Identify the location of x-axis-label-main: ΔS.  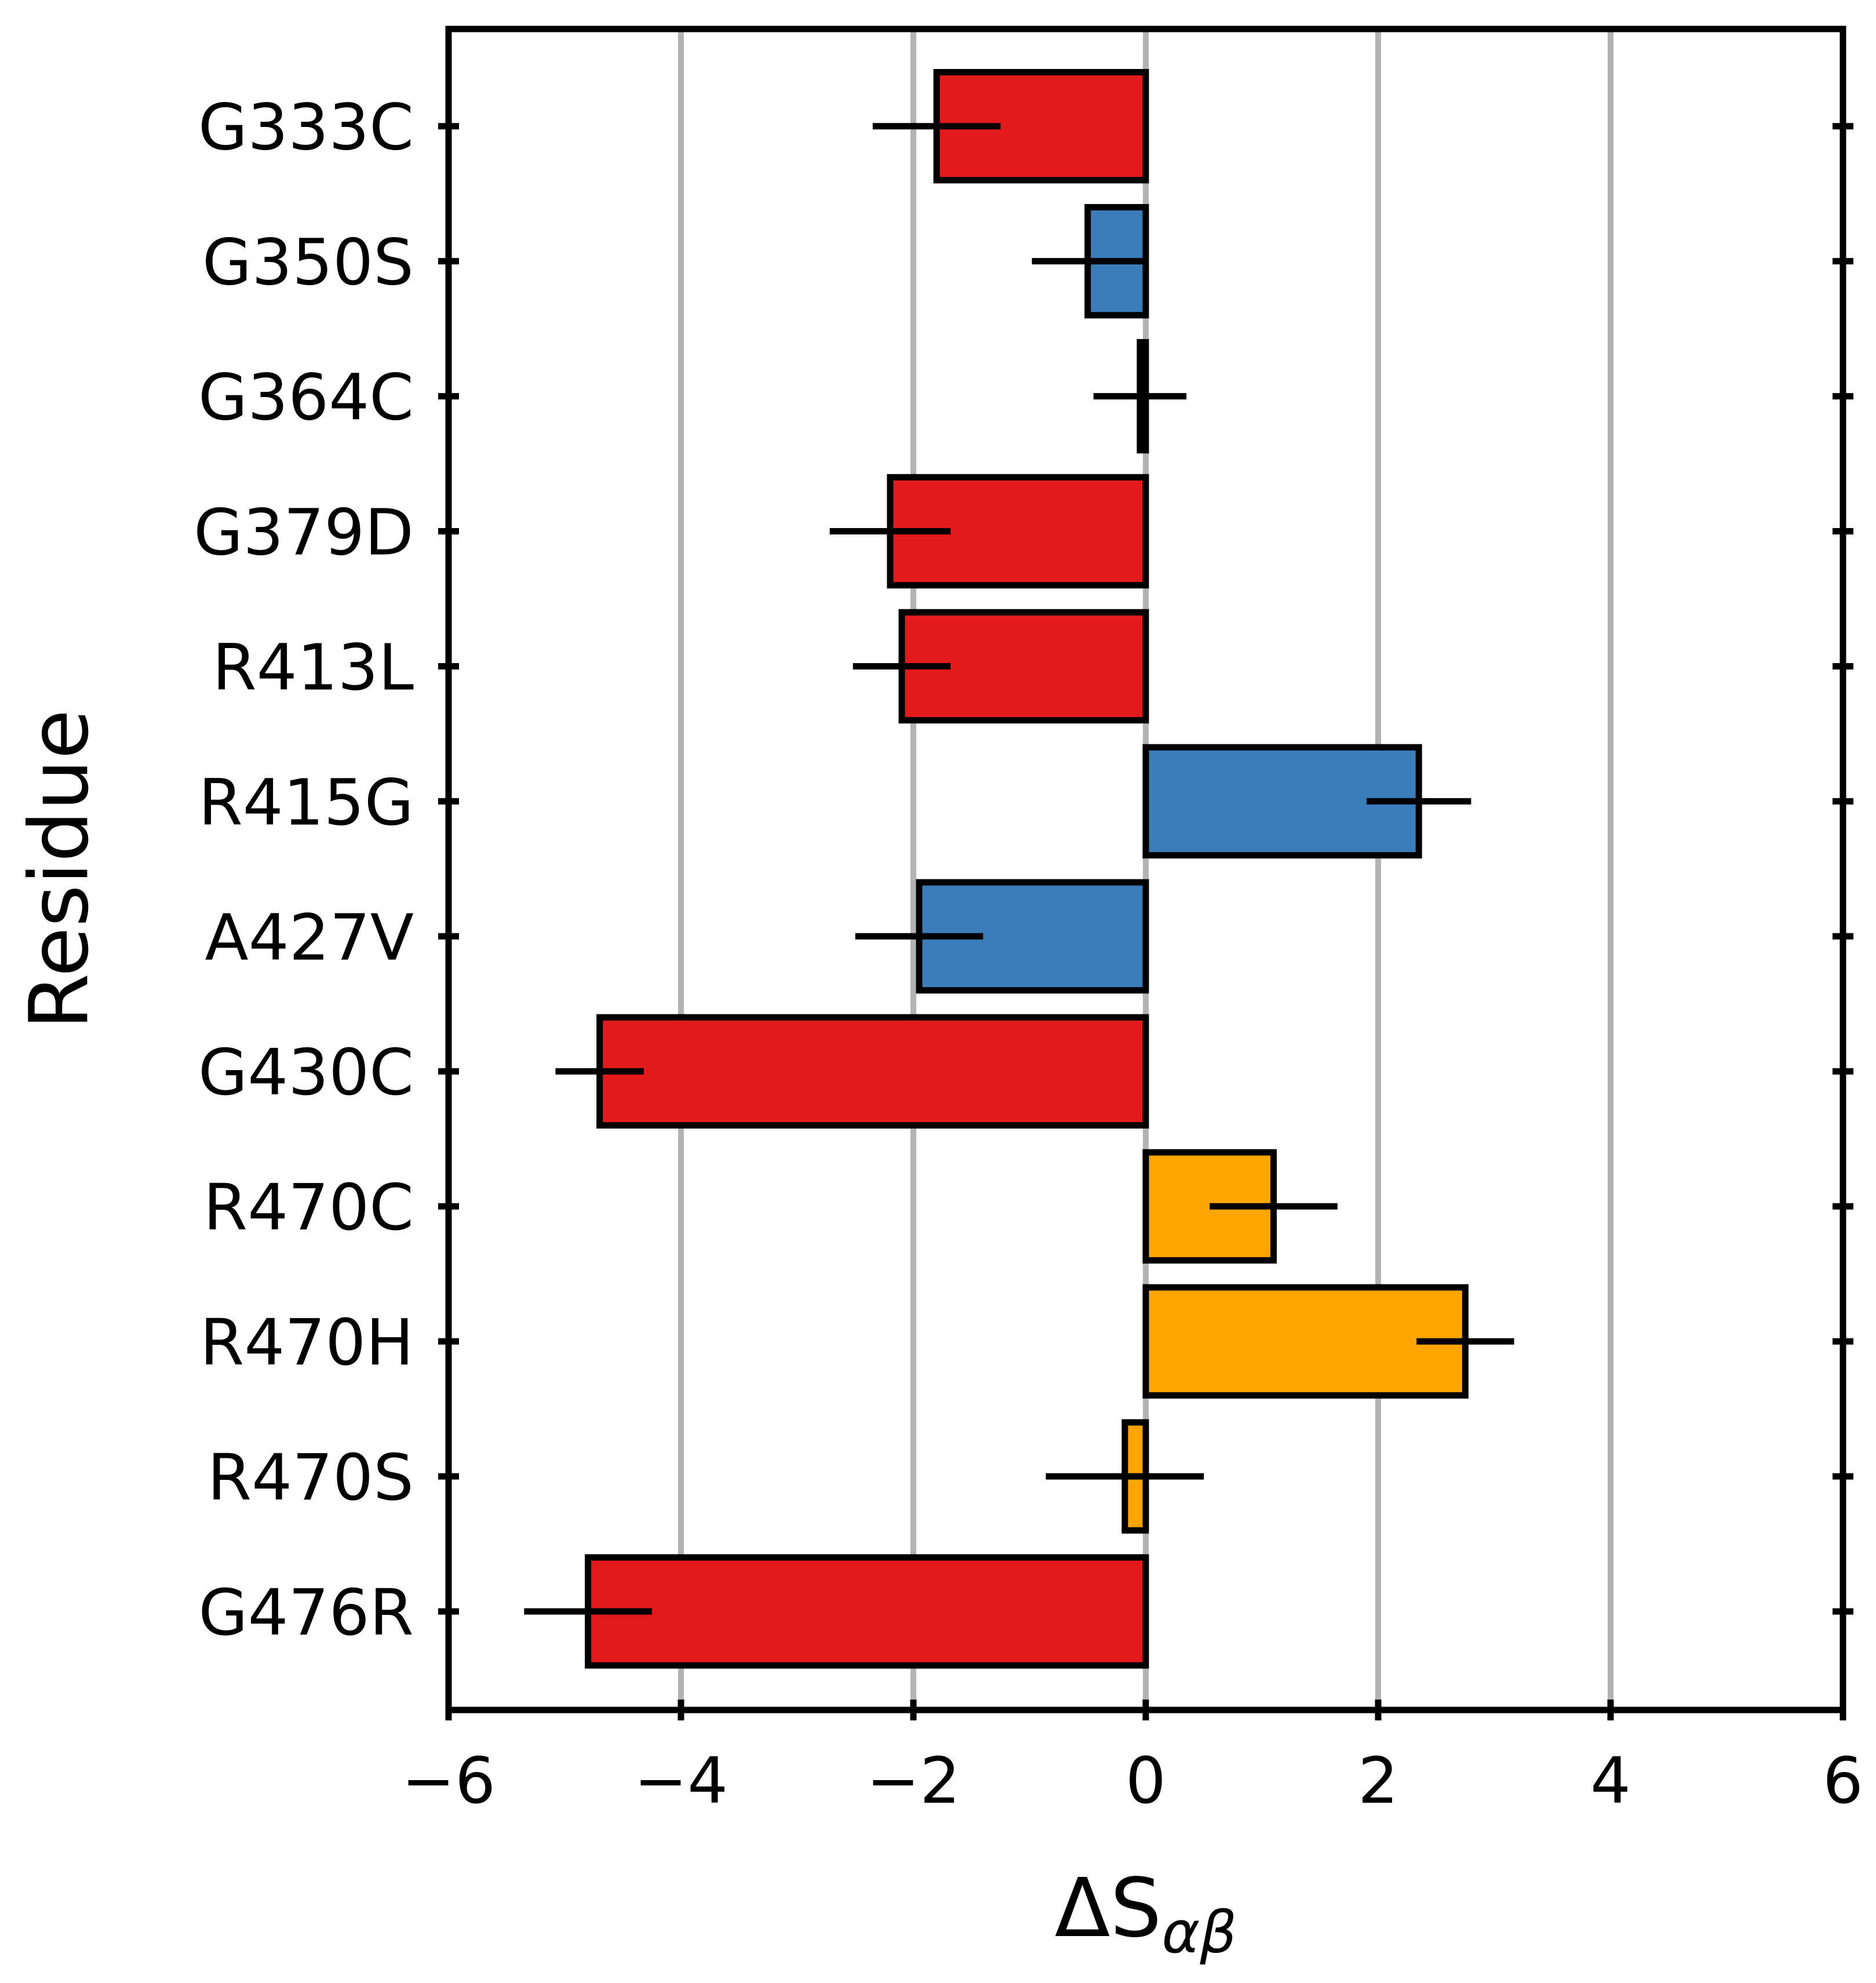
(1108, 1909).